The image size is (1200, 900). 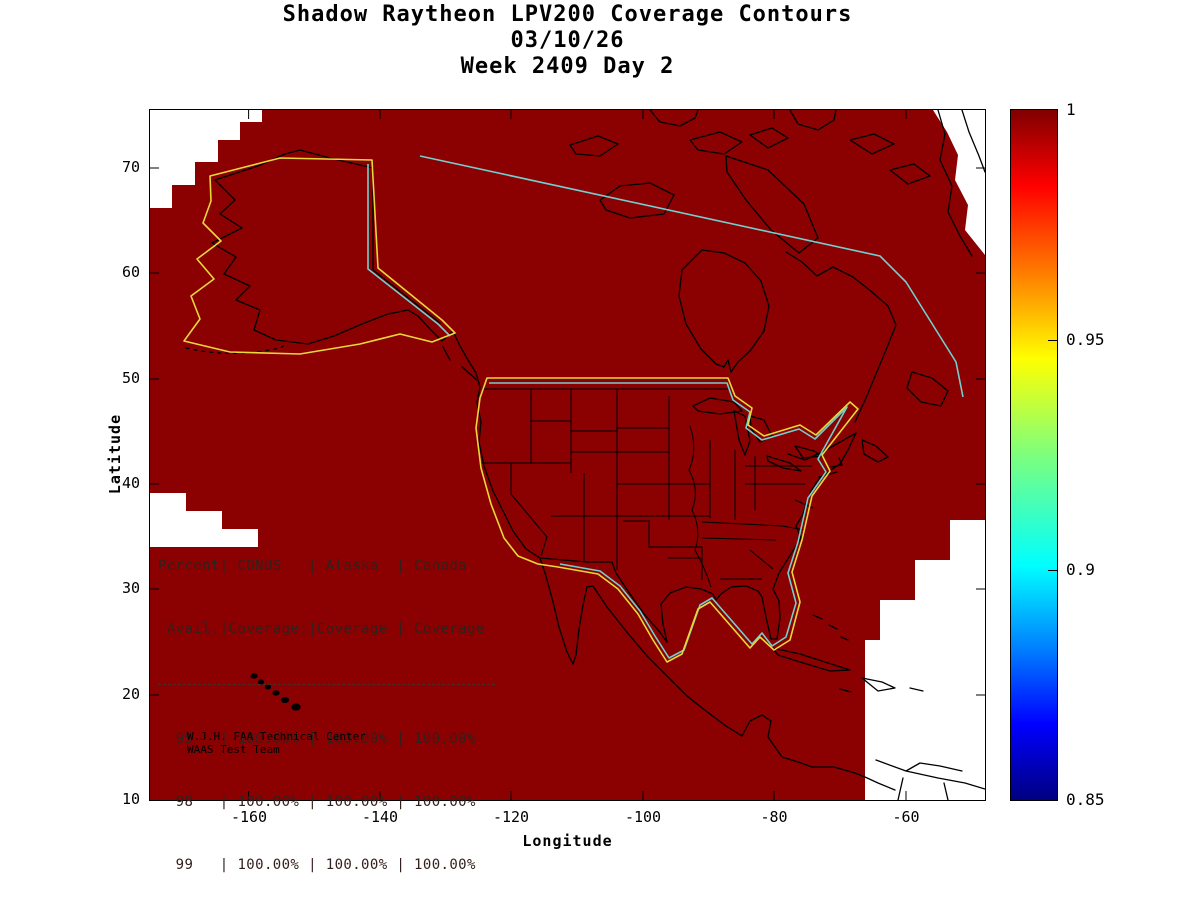 I want to click on table-header-line1: Percent| CONUS | Alaska | Canada, so click(x=313, y=566).